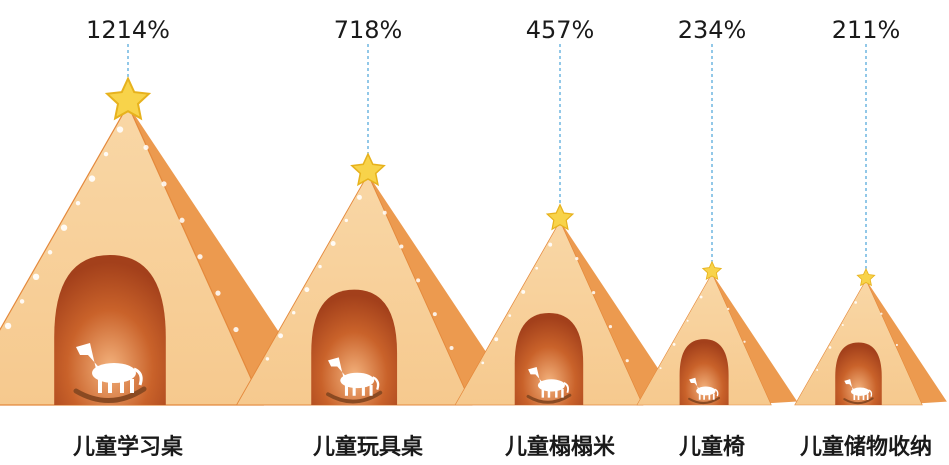  What do you see at coordinates (128, 447) in the screenshot?
I see `category-label: 儿童学习桌` at bounding box center [128, 447].